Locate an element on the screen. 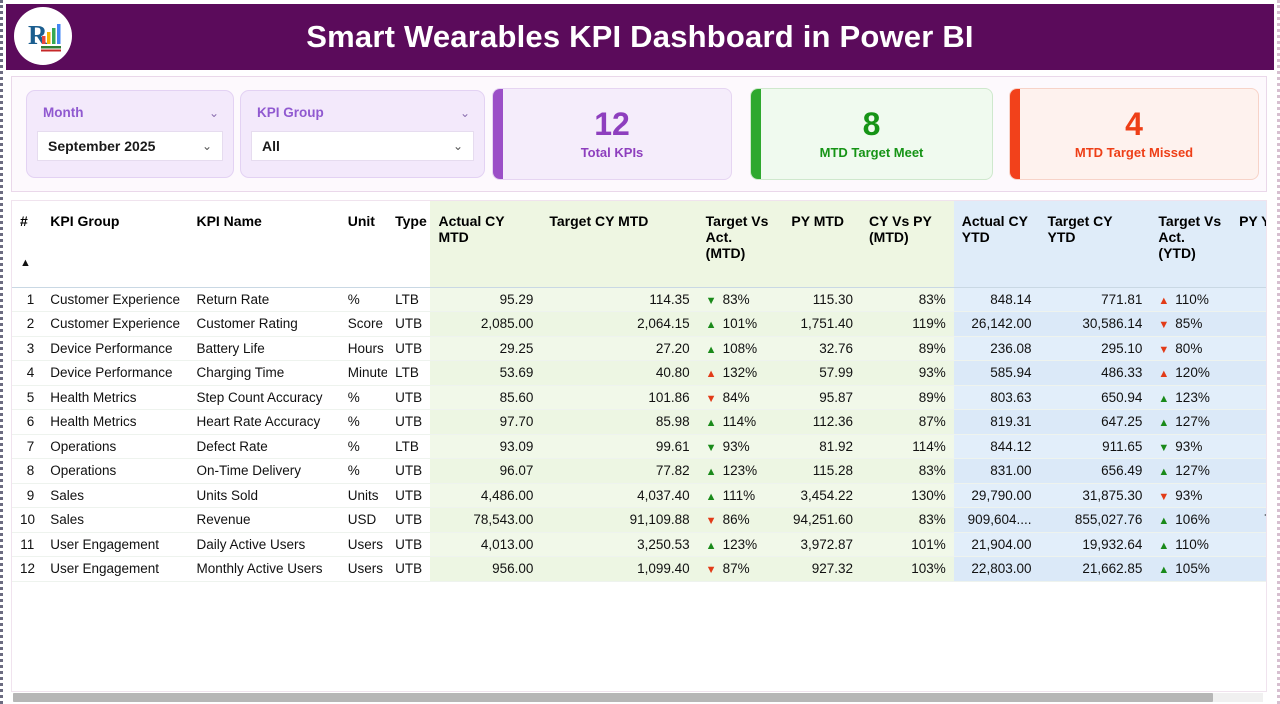 The width and height of the screenshot is (1280, 704). column-header-label: Unit is located at coordinates (361, 221).